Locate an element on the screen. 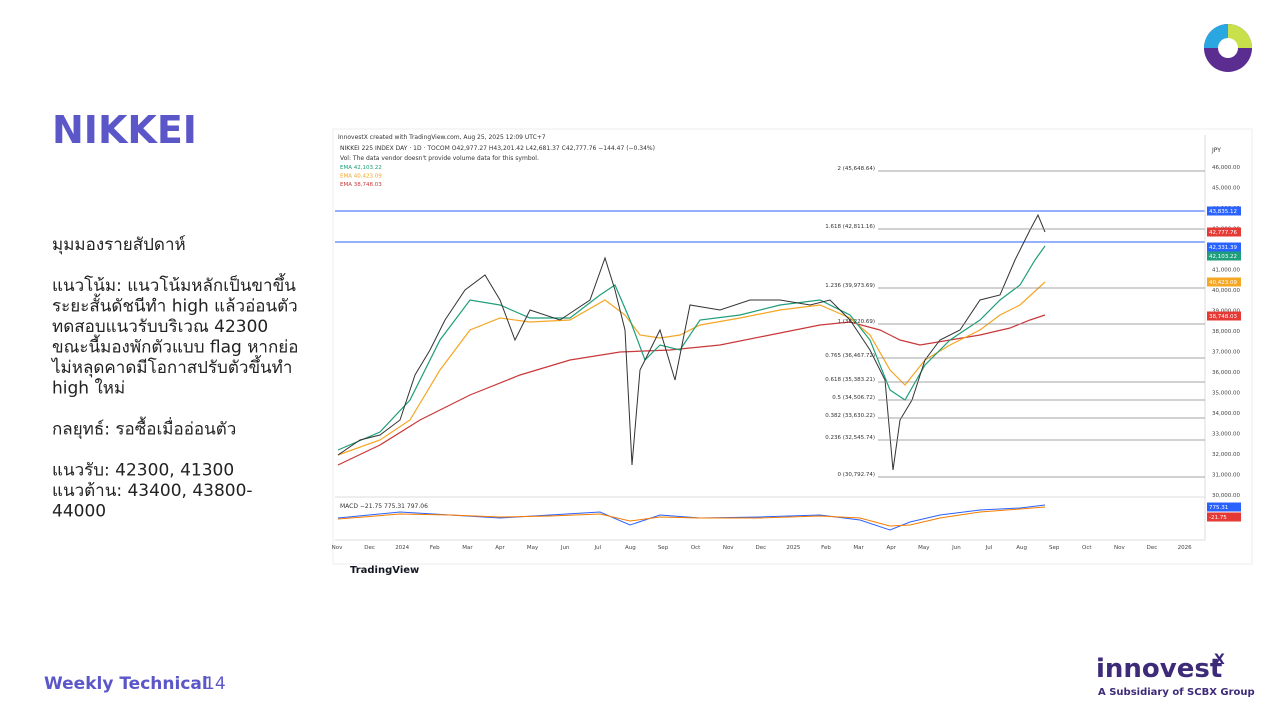 This screenshot has width=1280, height=724. fib-label: 2 (45,648.64) is located at coordinates (856, 169).